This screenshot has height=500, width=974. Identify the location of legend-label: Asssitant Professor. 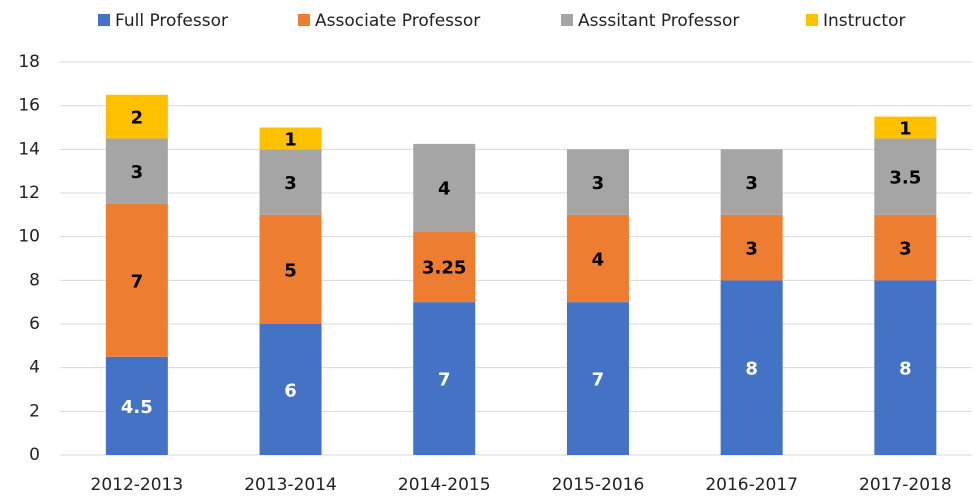
(658, 21).